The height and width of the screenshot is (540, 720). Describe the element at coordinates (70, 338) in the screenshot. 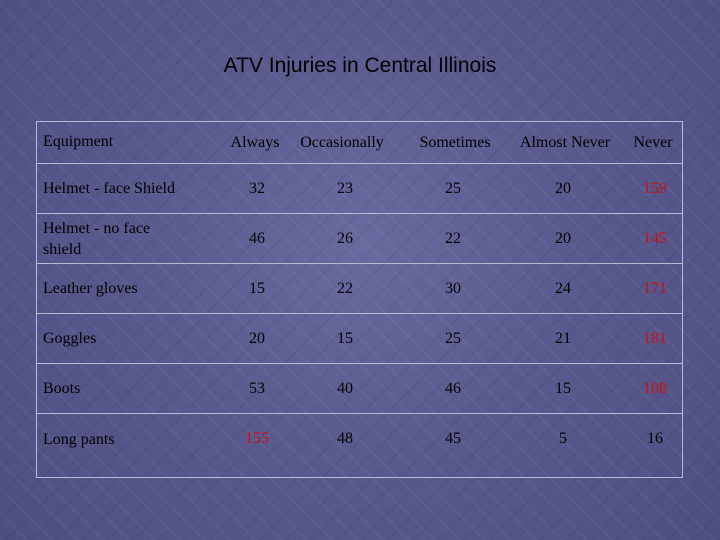

I see `equipment-cell: Goggles` at that location.